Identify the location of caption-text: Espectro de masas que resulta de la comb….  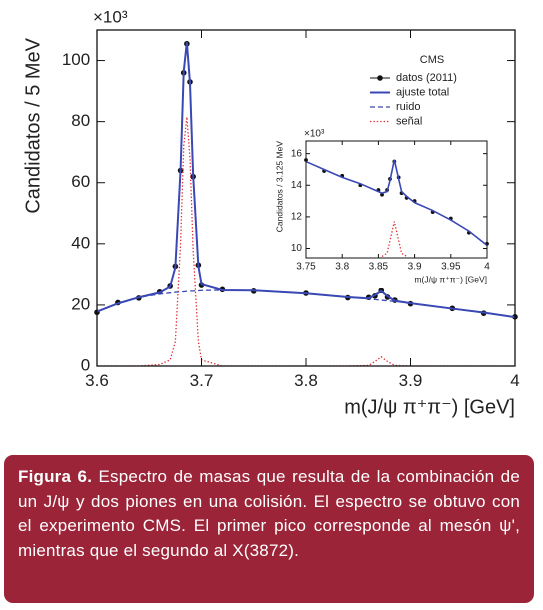
(269, 513).